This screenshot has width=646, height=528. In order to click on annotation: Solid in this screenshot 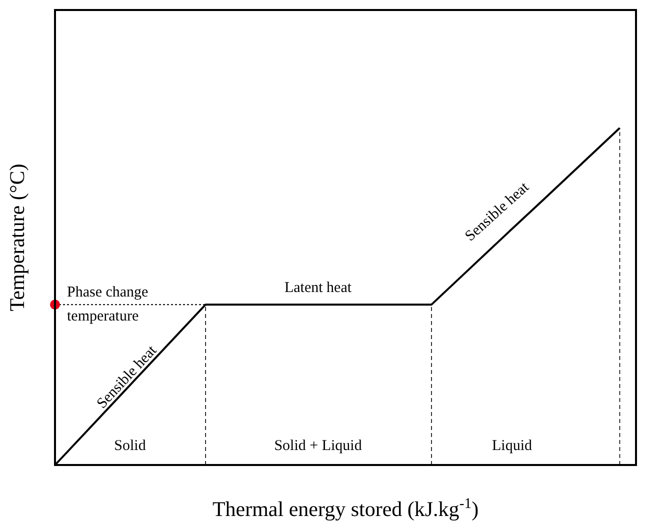, I will do `click(130, 446)`.